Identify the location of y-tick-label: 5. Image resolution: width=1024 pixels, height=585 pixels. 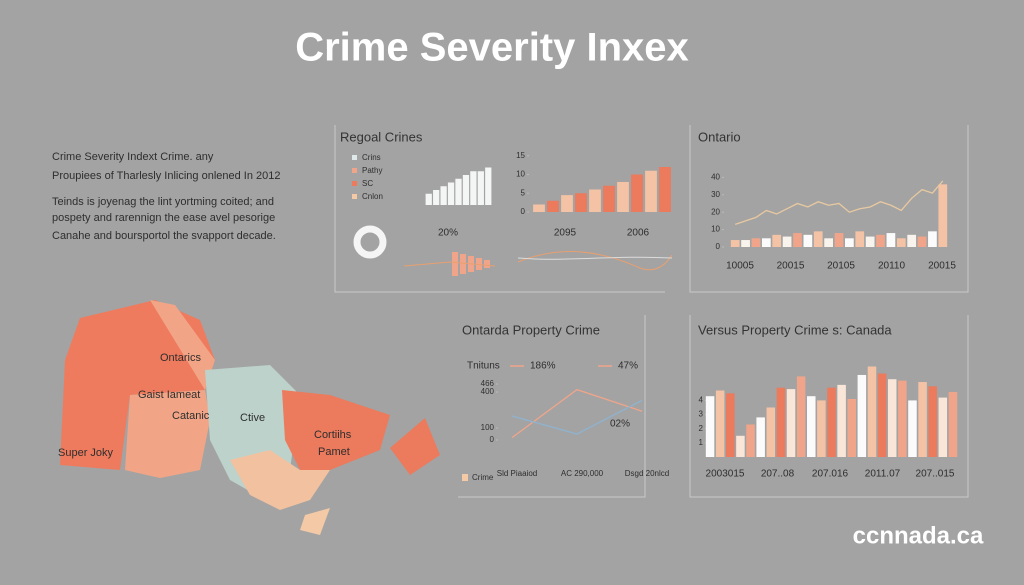
(523, 192).